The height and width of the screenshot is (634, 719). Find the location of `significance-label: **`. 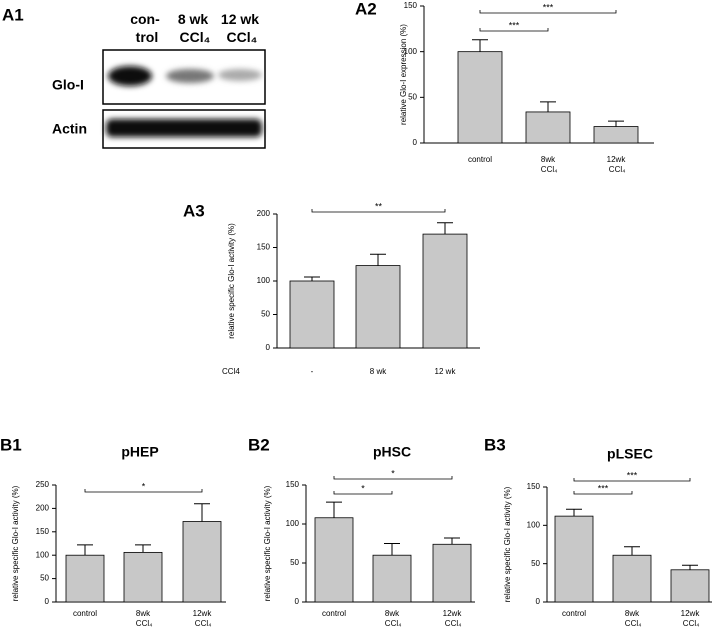

significance-label: ** is located at coordinates (379, 206).